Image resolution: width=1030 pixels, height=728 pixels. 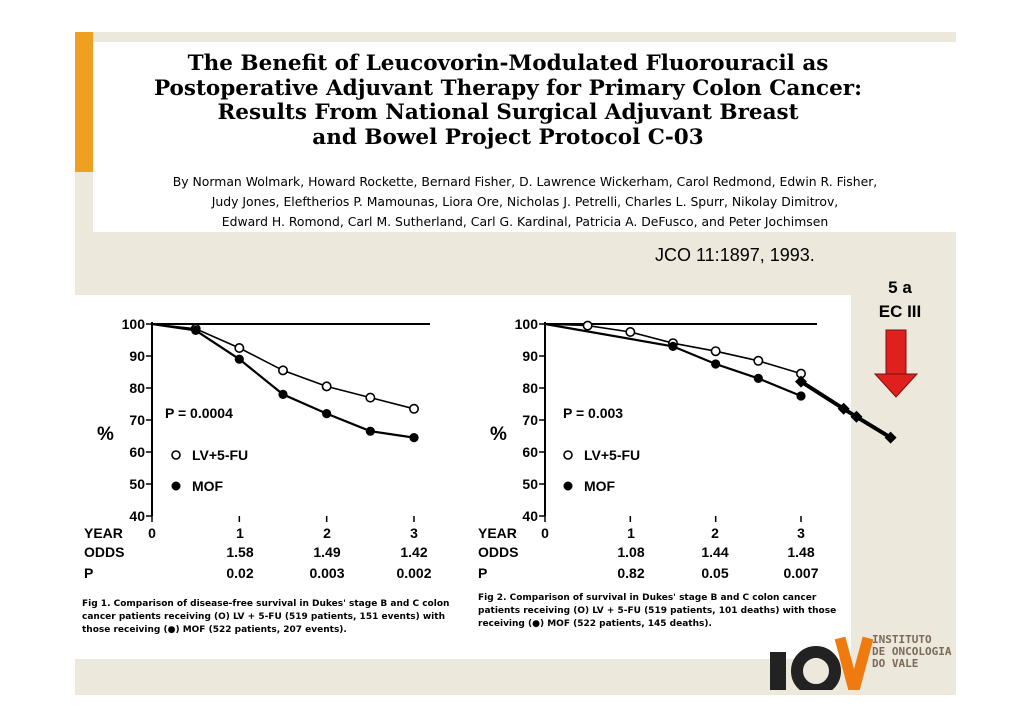 I want to click on p-value: 0.003, so click(x=326, y=573).